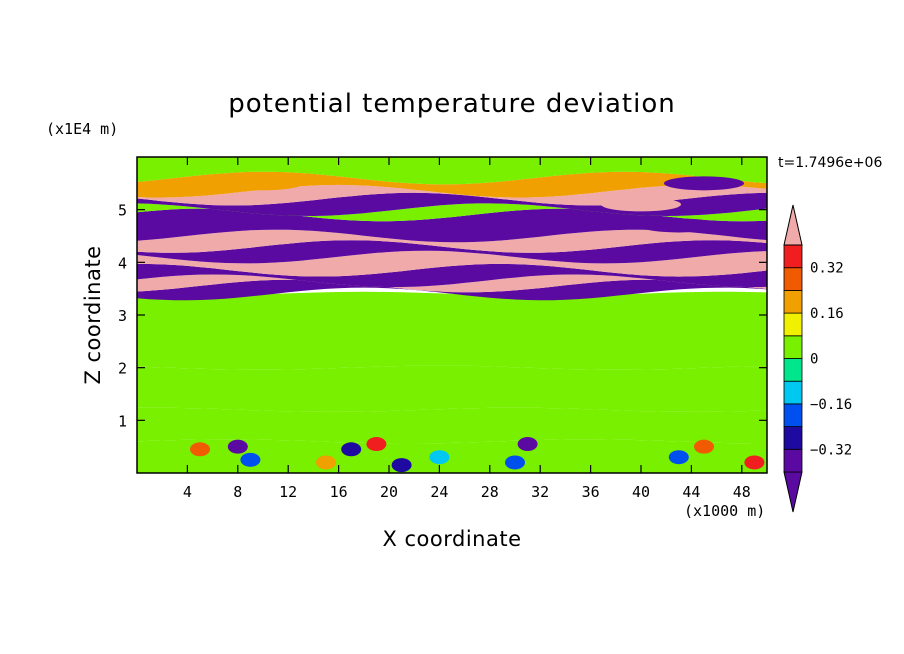 Image resolution: width=904 pixels, height=654 pixels. I want to click on colorbar-label: 0.16, so click(827, 314).